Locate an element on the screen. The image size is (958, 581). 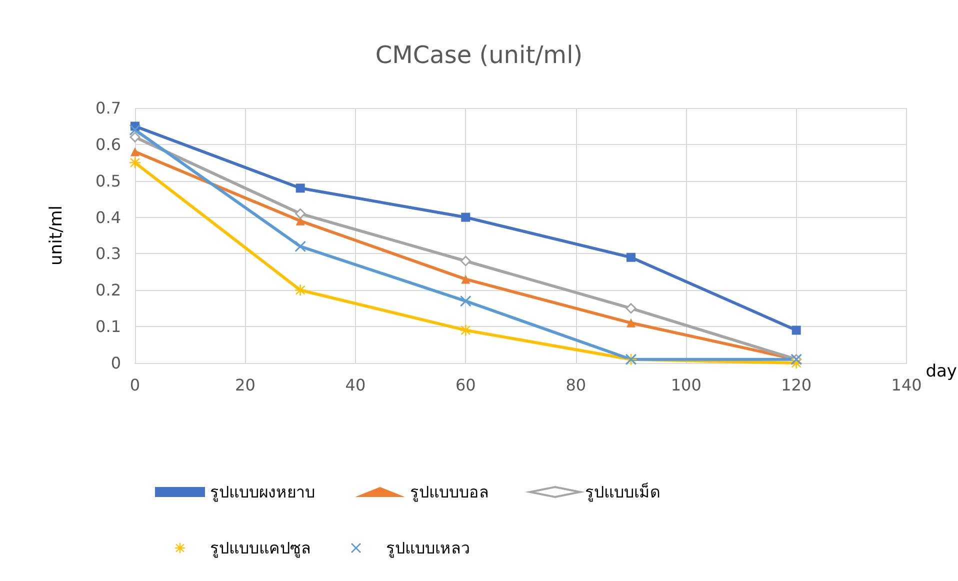
y-tick-label: 0.7 is located at coordinates (108, 108).